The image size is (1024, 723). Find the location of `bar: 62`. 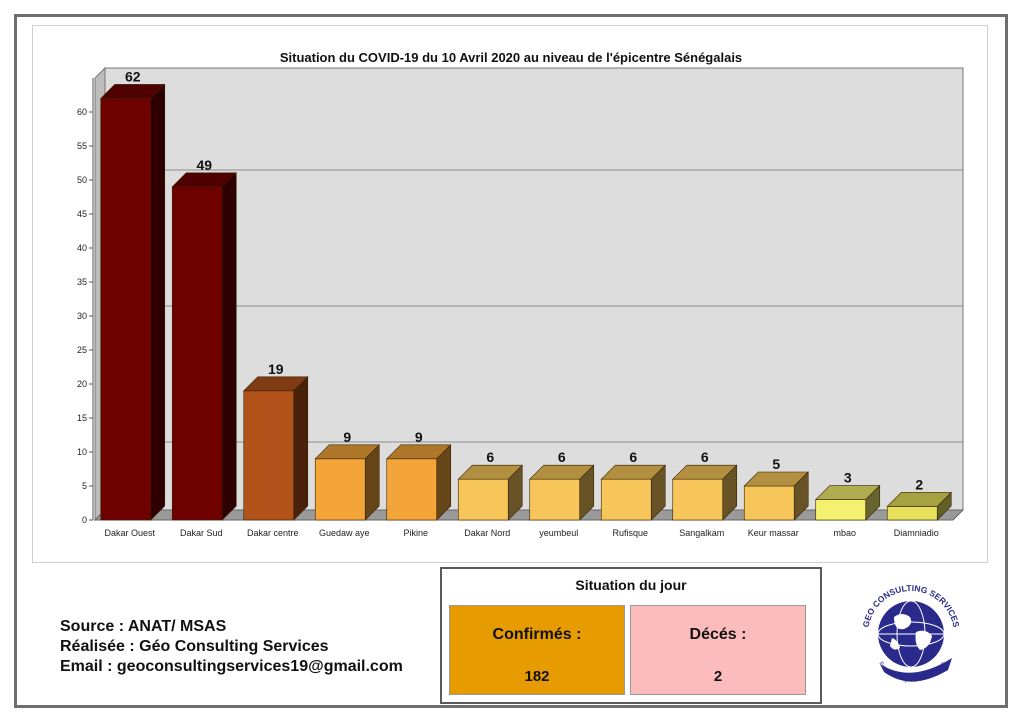

bar: 62 is located at coordinates (133, 294).